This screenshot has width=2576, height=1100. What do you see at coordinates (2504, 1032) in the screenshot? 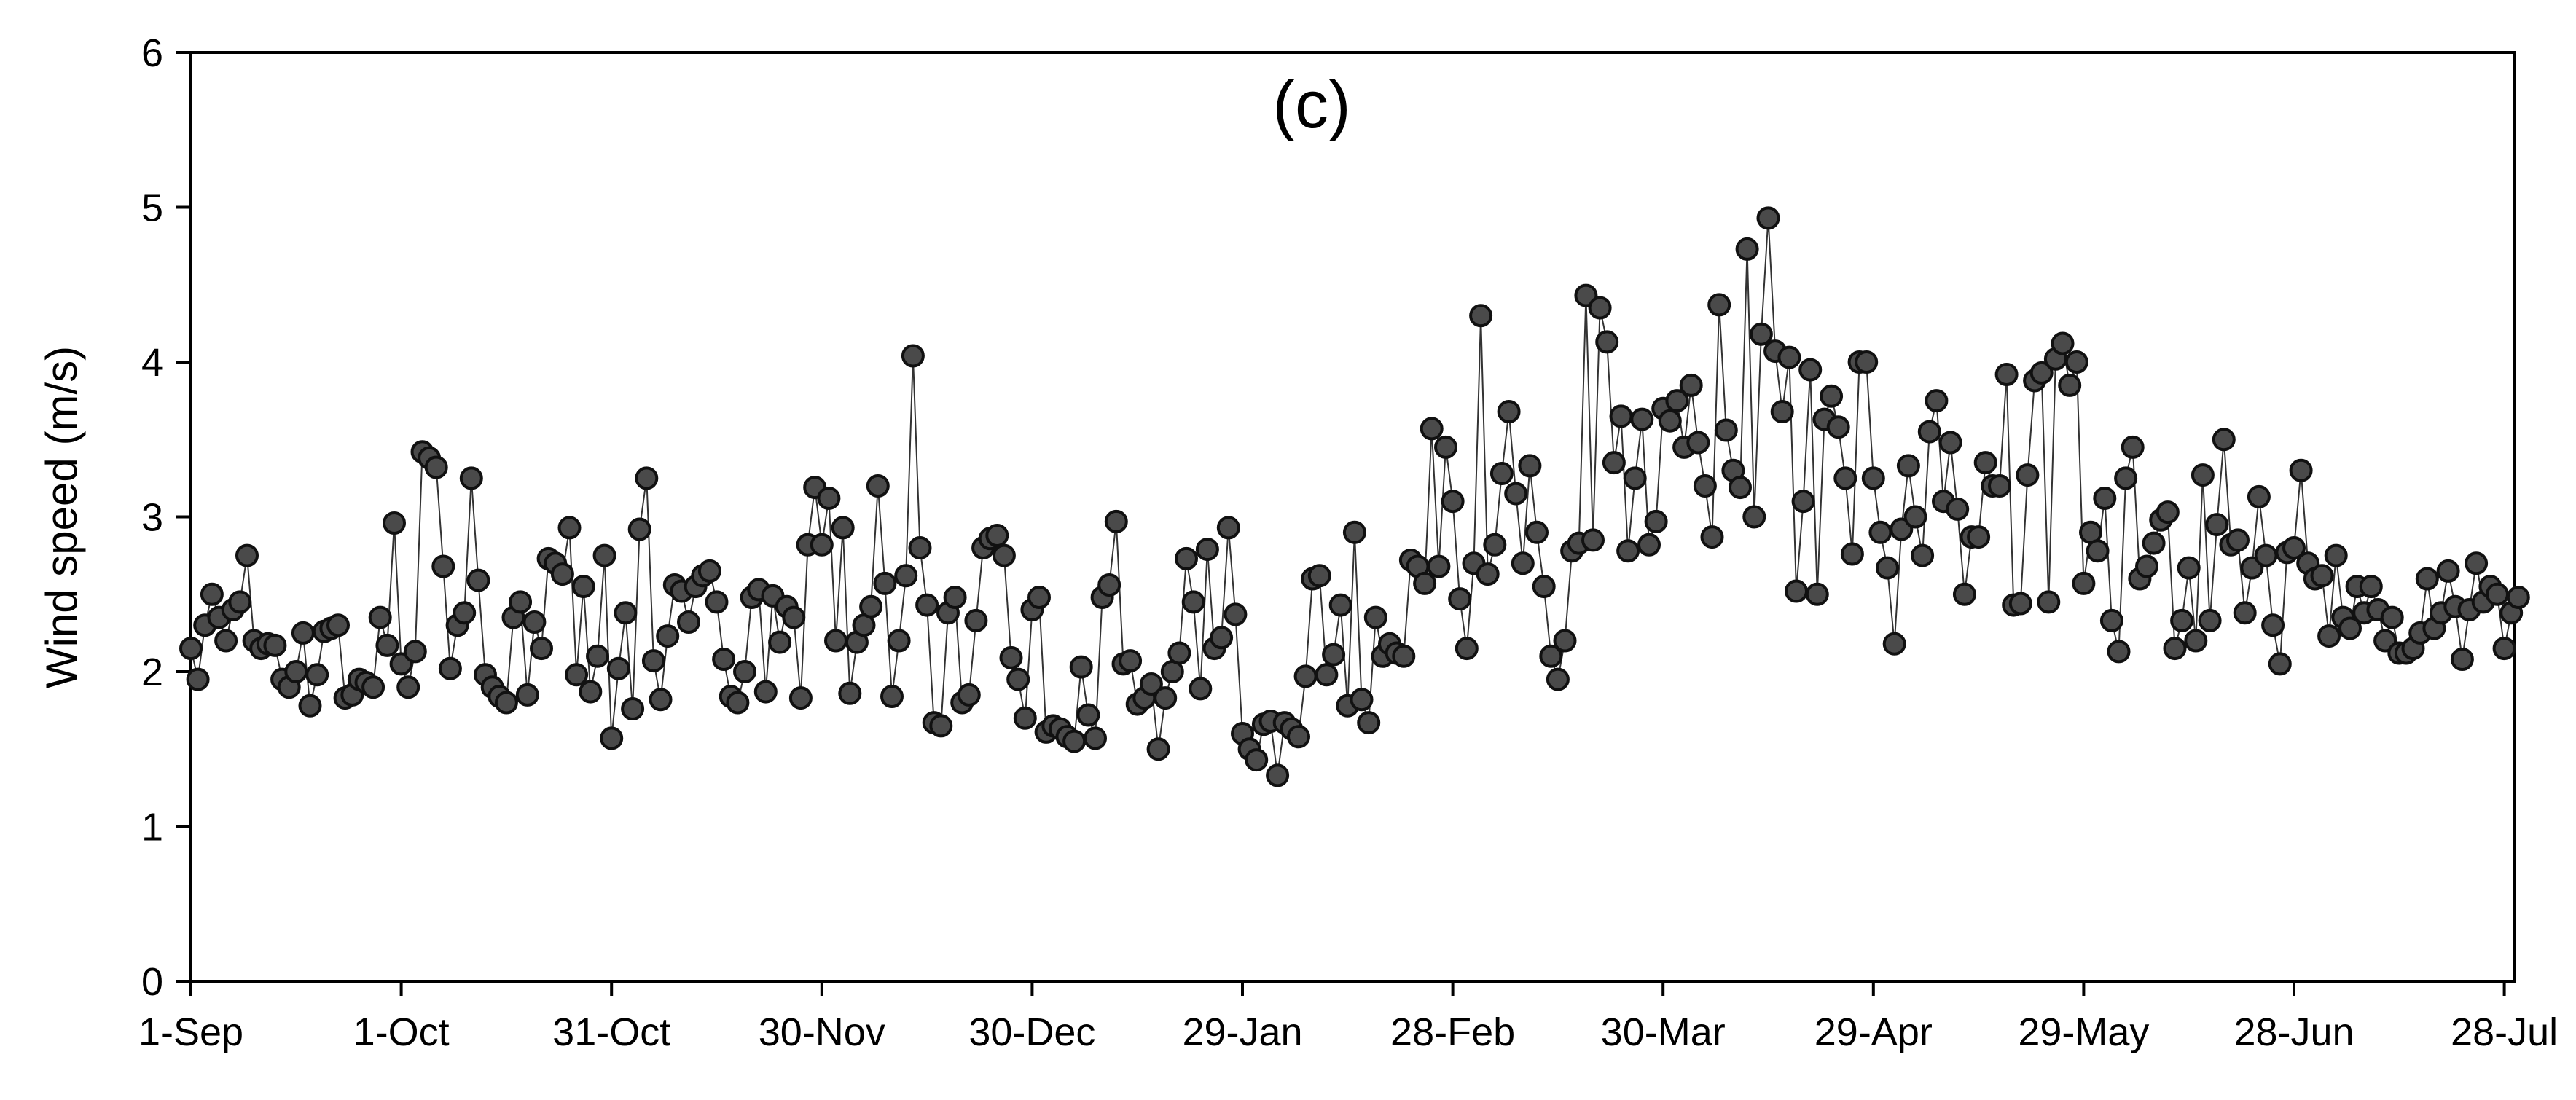
I see `x-tick-label: 28-Jul` at bounding box center [2504, 1032].